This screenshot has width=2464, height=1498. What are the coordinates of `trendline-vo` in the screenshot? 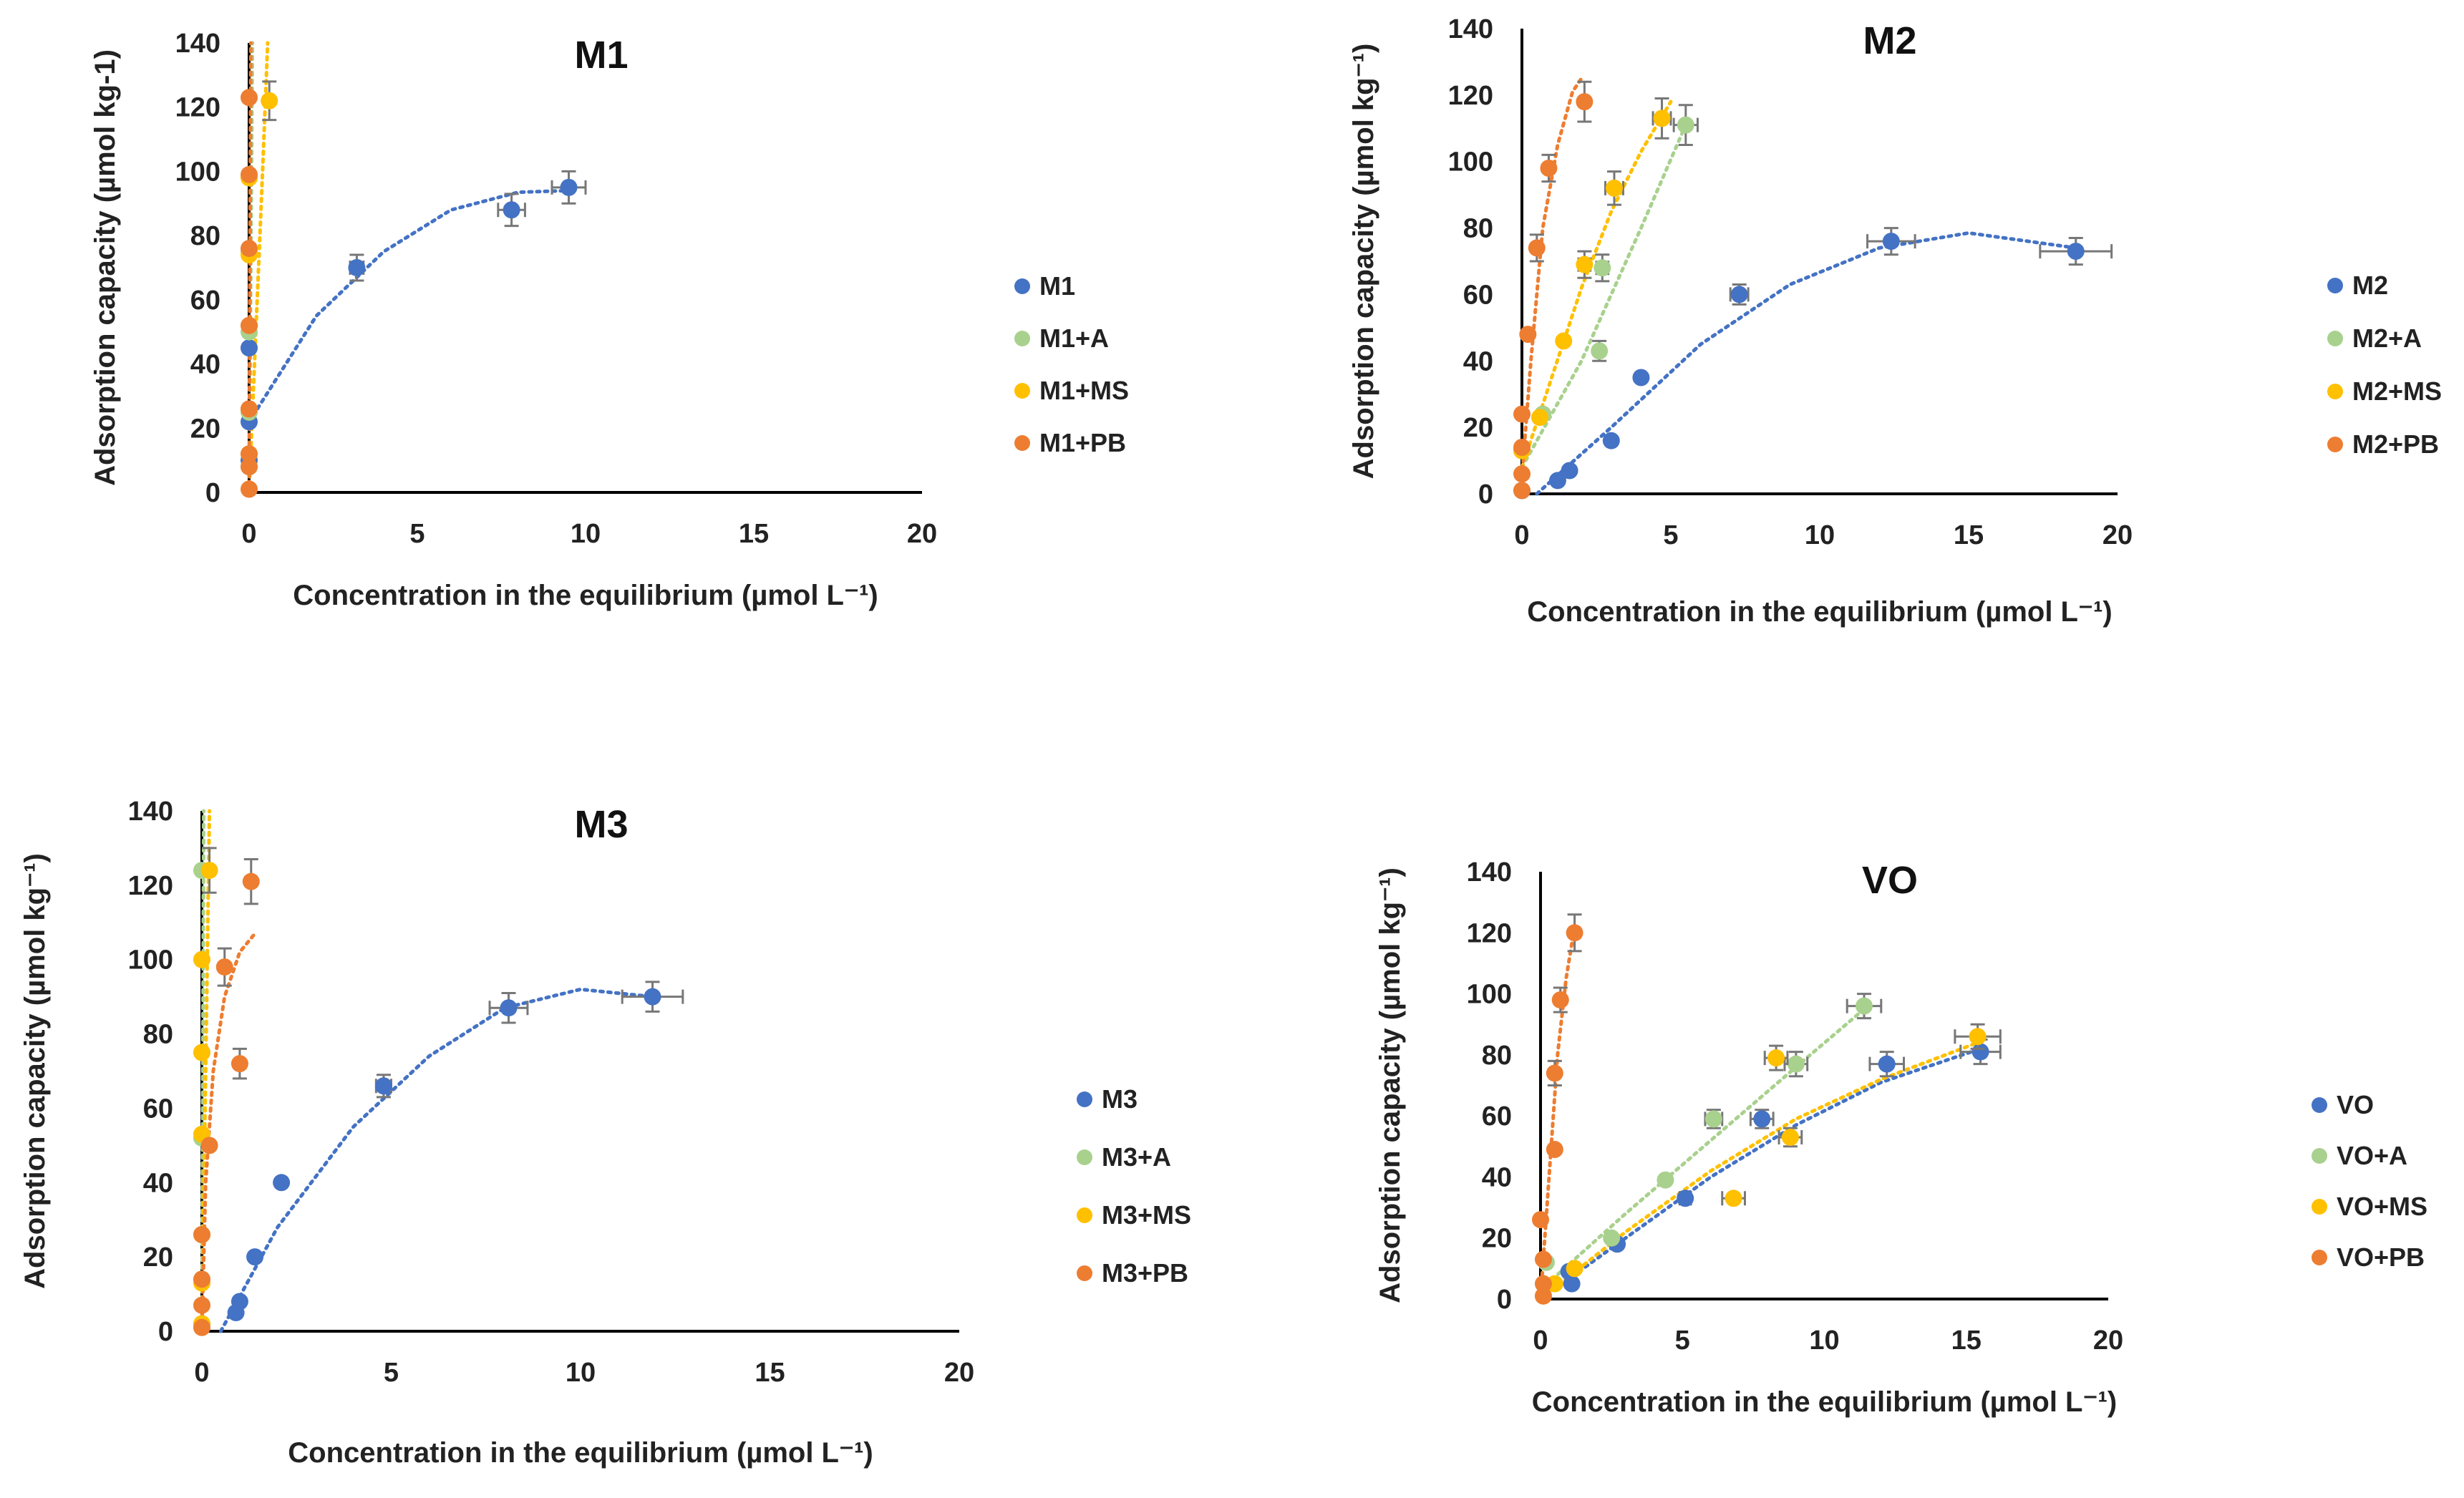 It's located at (1760, 1173).